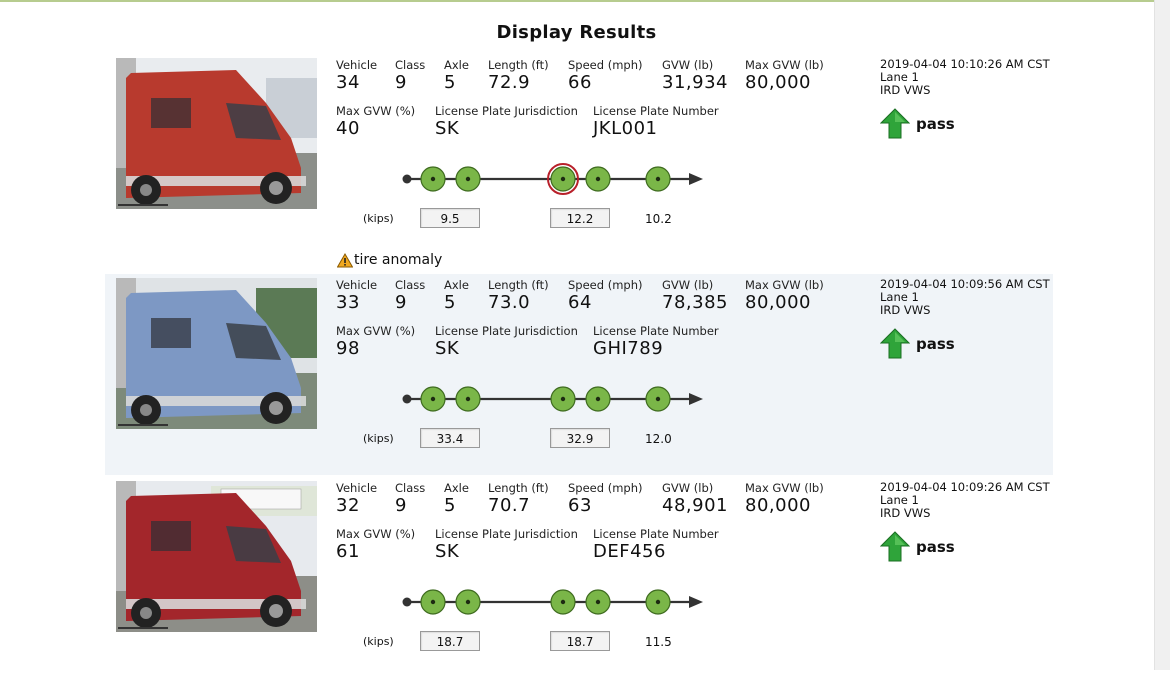 This screenshot has height=681, width=1170. What do you see at coordinates (580, 438) in the screenshot?
I see `axle-group-weight: 32.9` at bounding box center [580, 438].